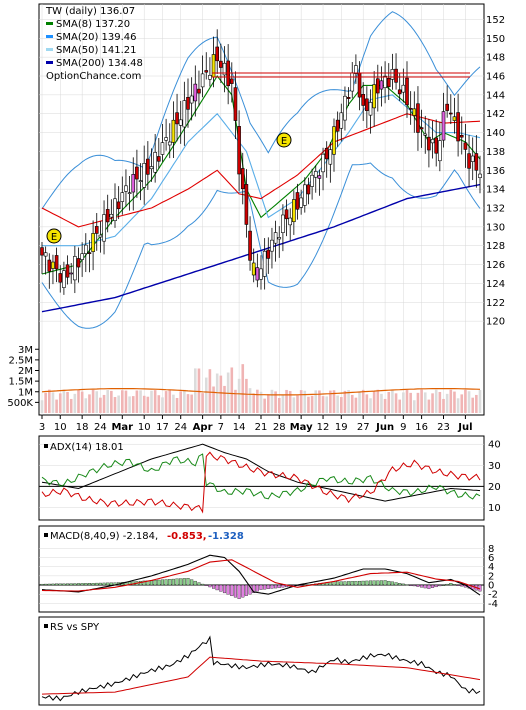 The width and height of the screenshot is (526, 710). Describe the element at coordinates (495, 209) in the screenshot. I see `price-tick-label: 132` at that location.